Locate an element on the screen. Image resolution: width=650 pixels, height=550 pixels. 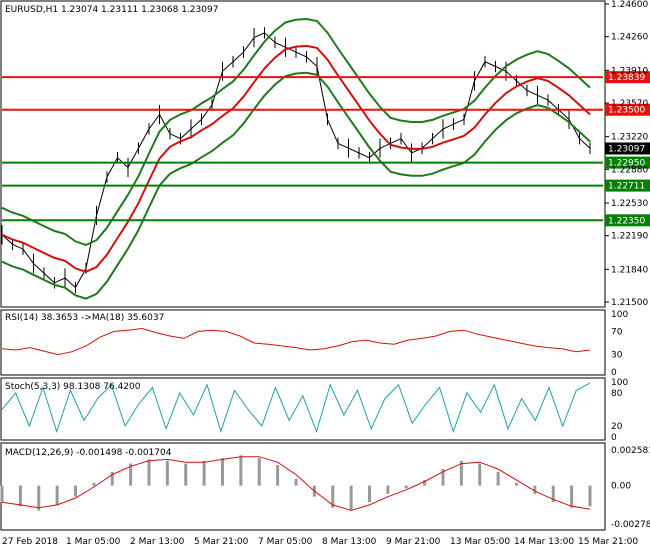
price-tick-label: 1.23910 is located at coordinates (629, 71).